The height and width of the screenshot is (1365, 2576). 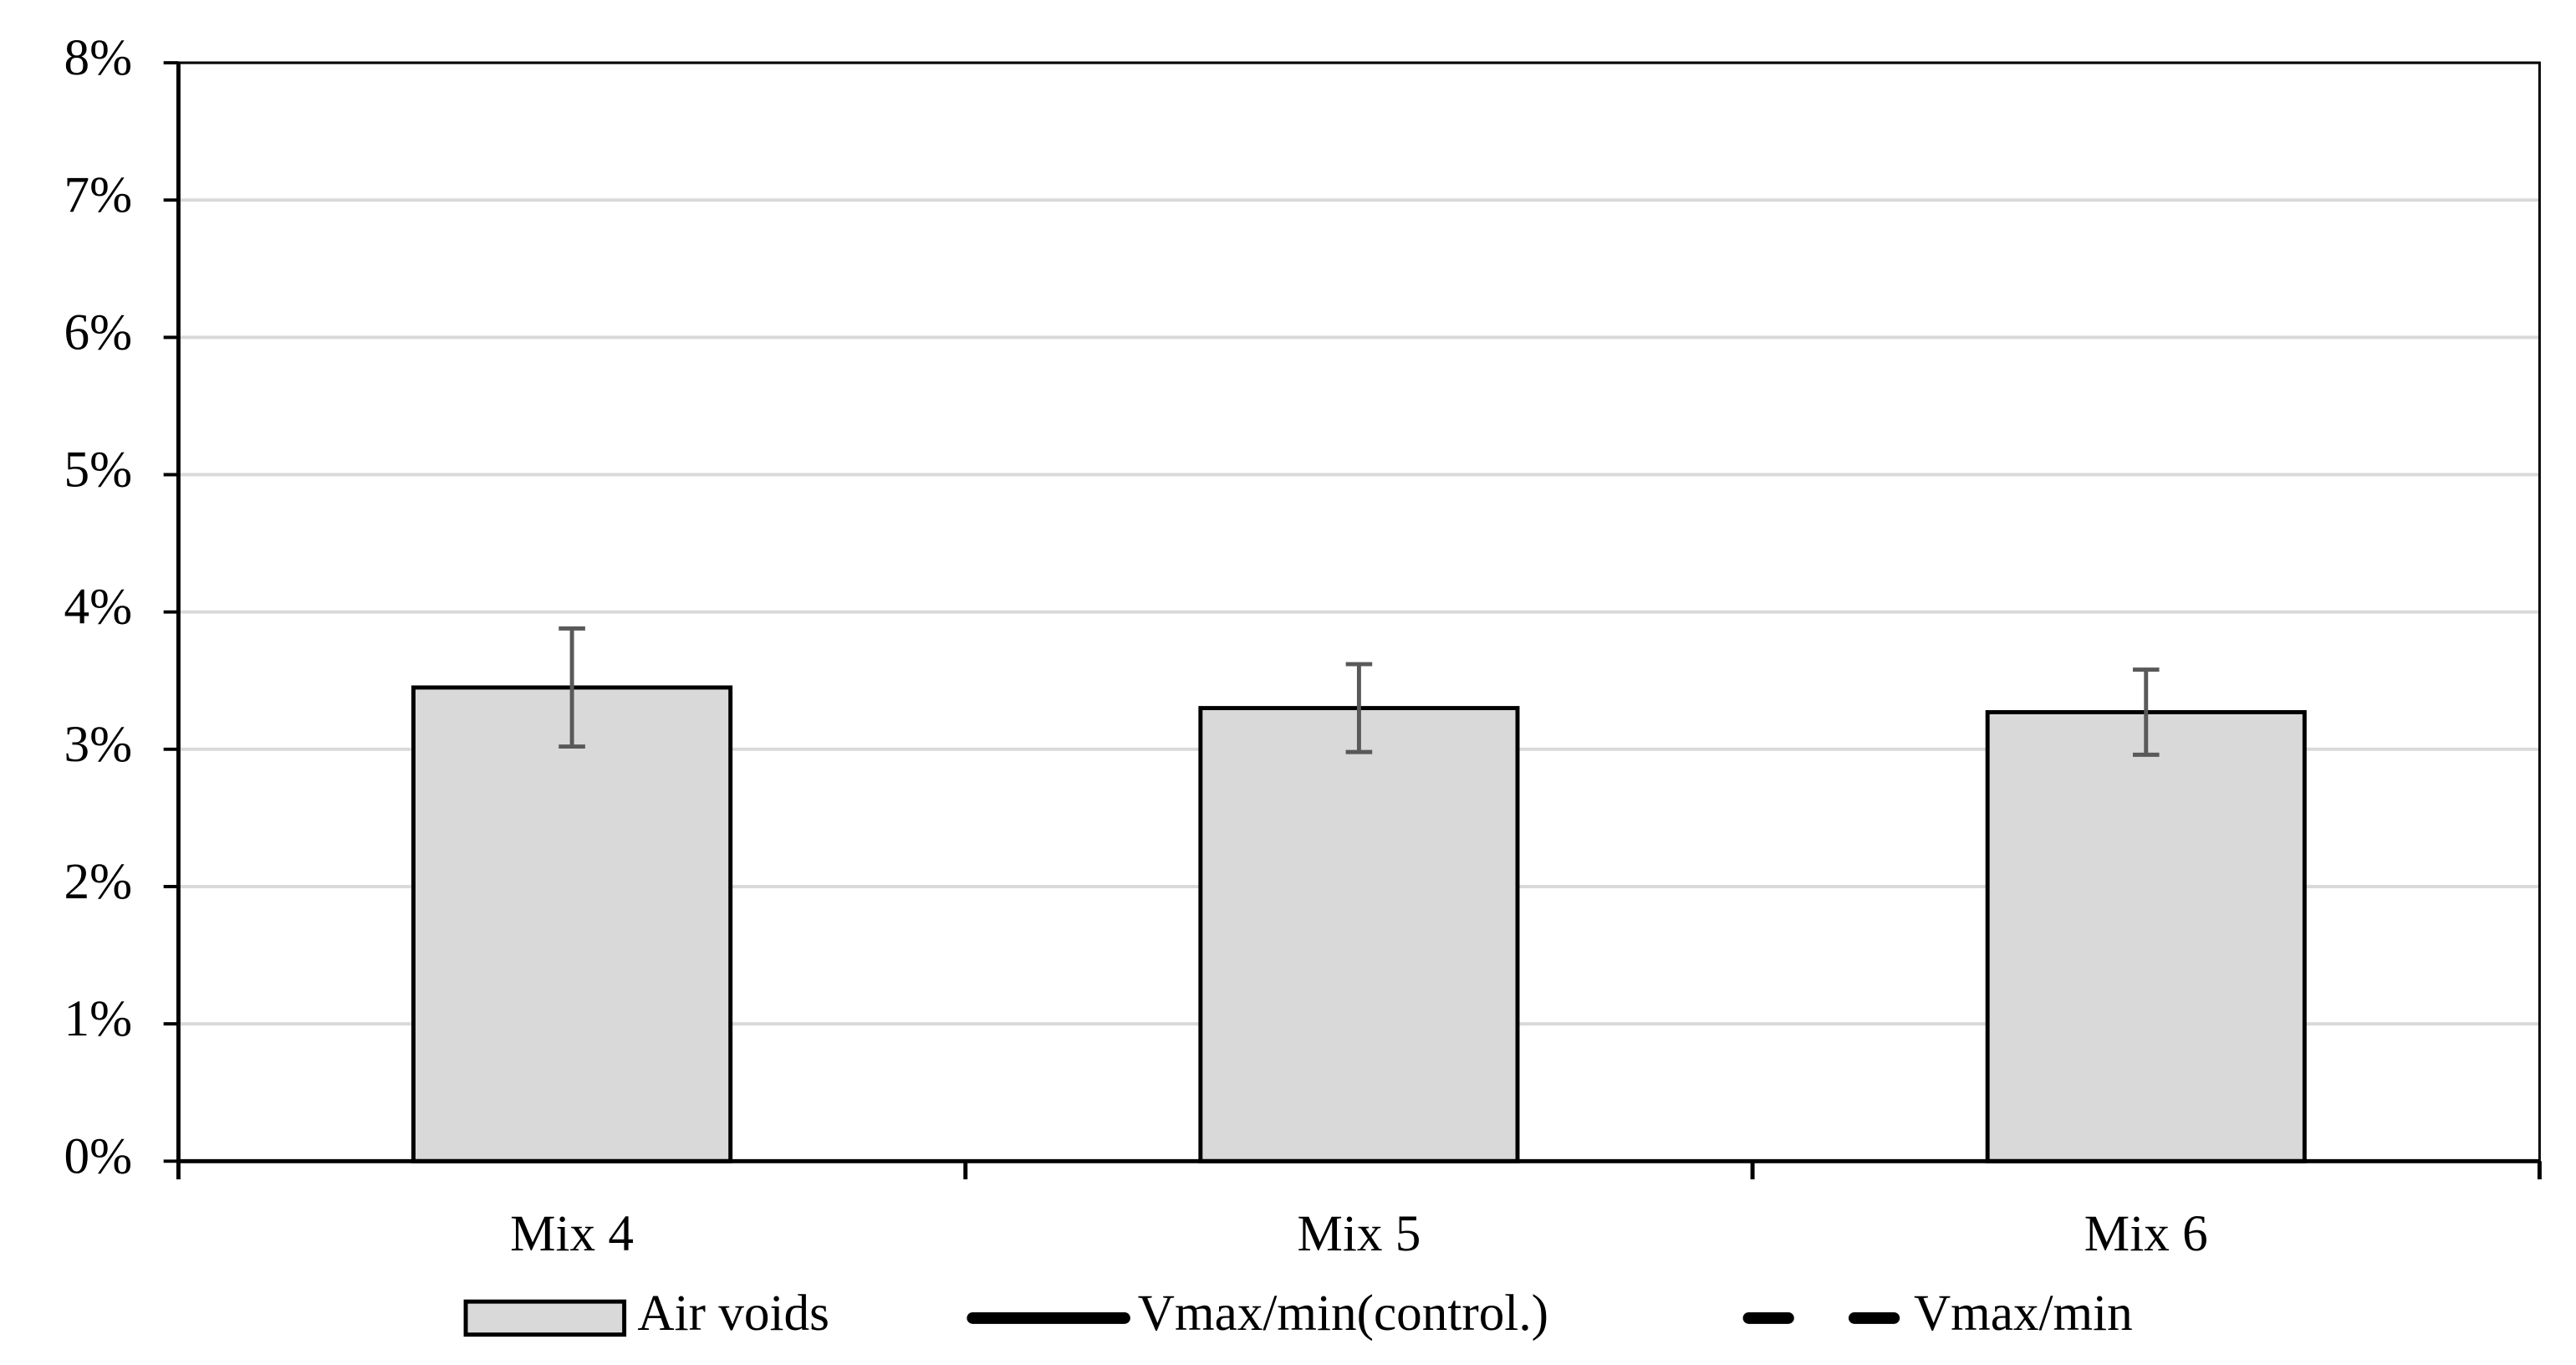 What do you see at coordinates (1343, 1313) in the screenshot?
I see `legend-label: Vmax/min(control.)` at bounding box center [1343, 1313].